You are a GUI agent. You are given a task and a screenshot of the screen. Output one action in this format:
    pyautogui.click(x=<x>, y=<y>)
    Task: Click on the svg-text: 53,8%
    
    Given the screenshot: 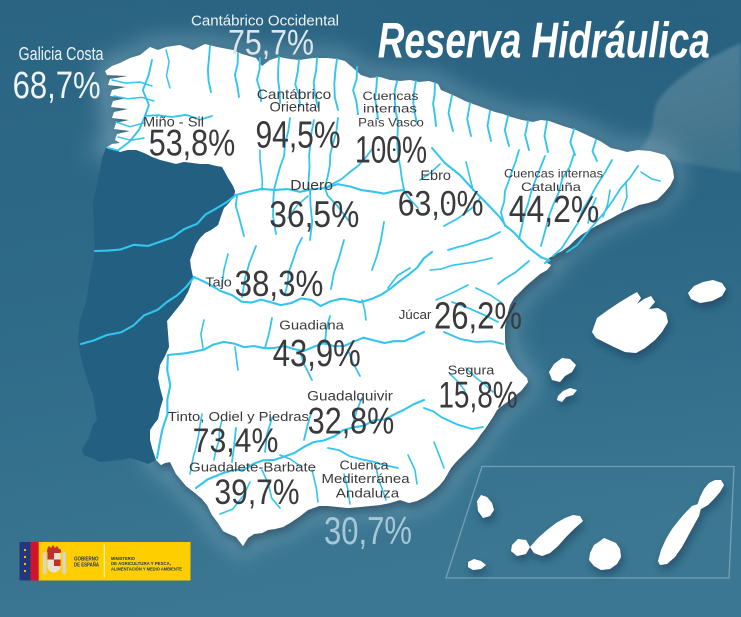 What is the action you would take?
    pyautogui.click(x=192, y=143)
    